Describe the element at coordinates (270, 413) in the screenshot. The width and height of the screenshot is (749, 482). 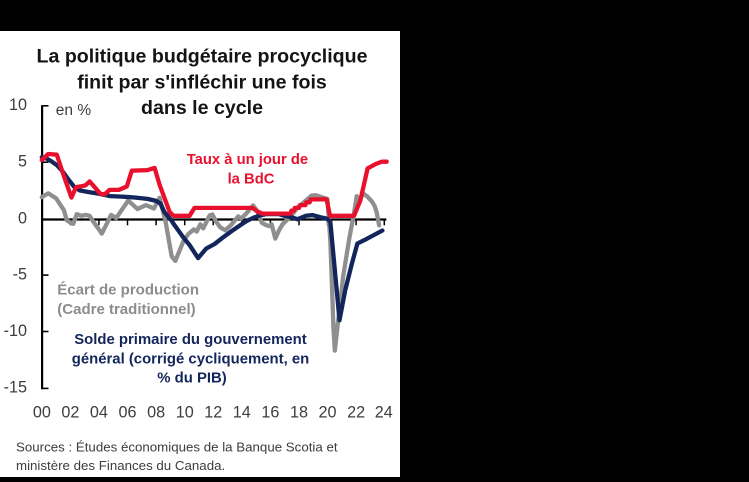
I see `svg-text: 16` at that location.